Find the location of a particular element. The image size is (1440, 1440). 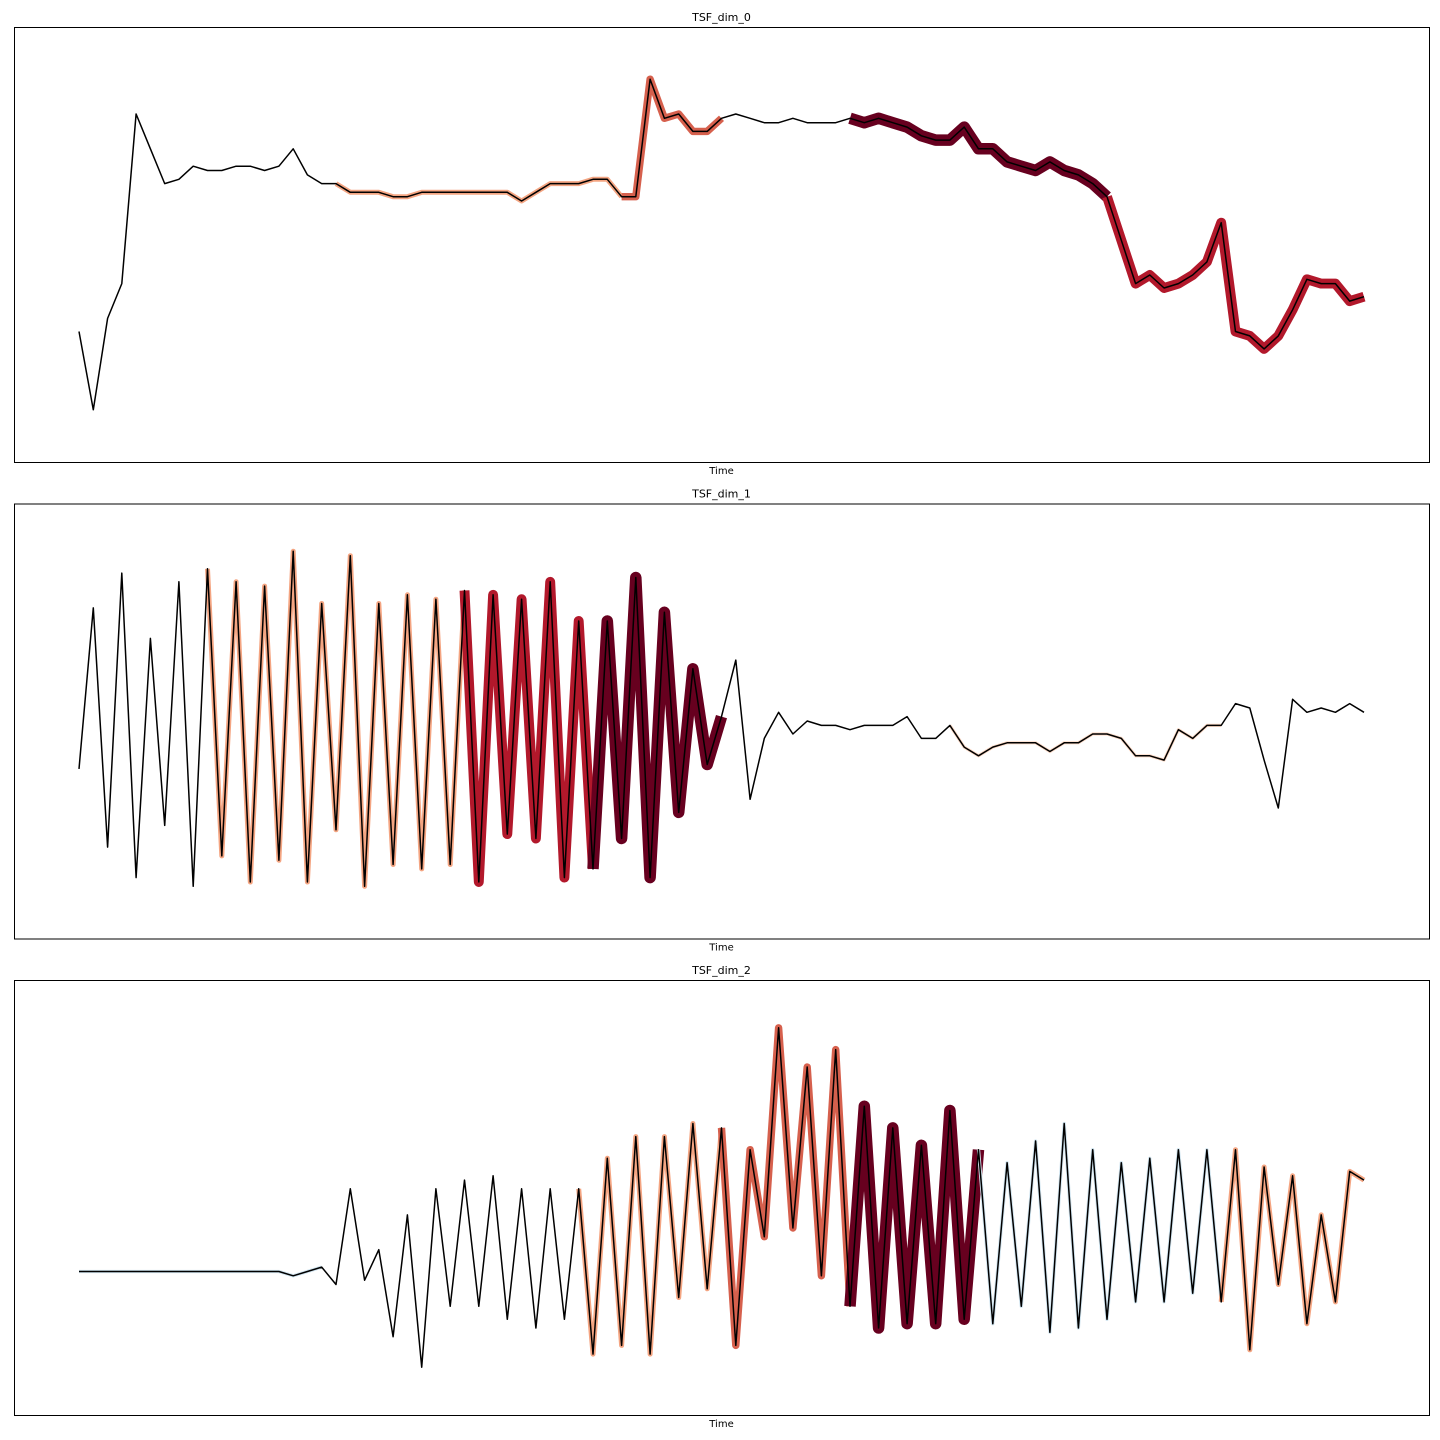

chart-title: TSF_dim_2 is located at coordinates (721, 970).